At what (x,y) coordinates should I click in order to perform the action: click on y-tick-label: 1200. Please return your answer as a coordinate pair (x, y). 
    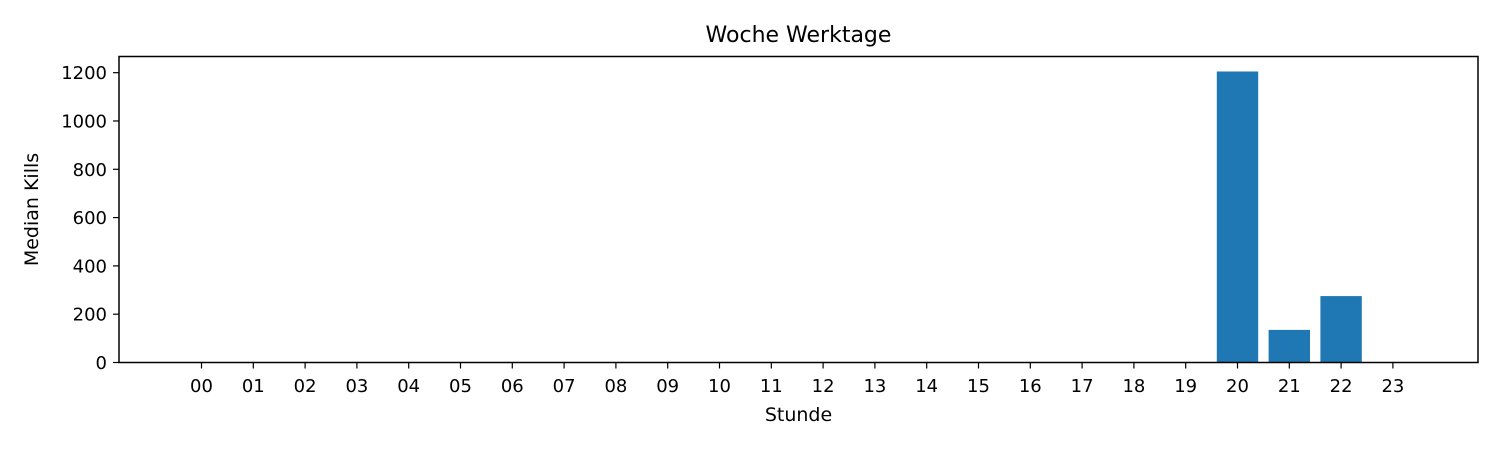
    Looking at the image, I should click on (84, 73).